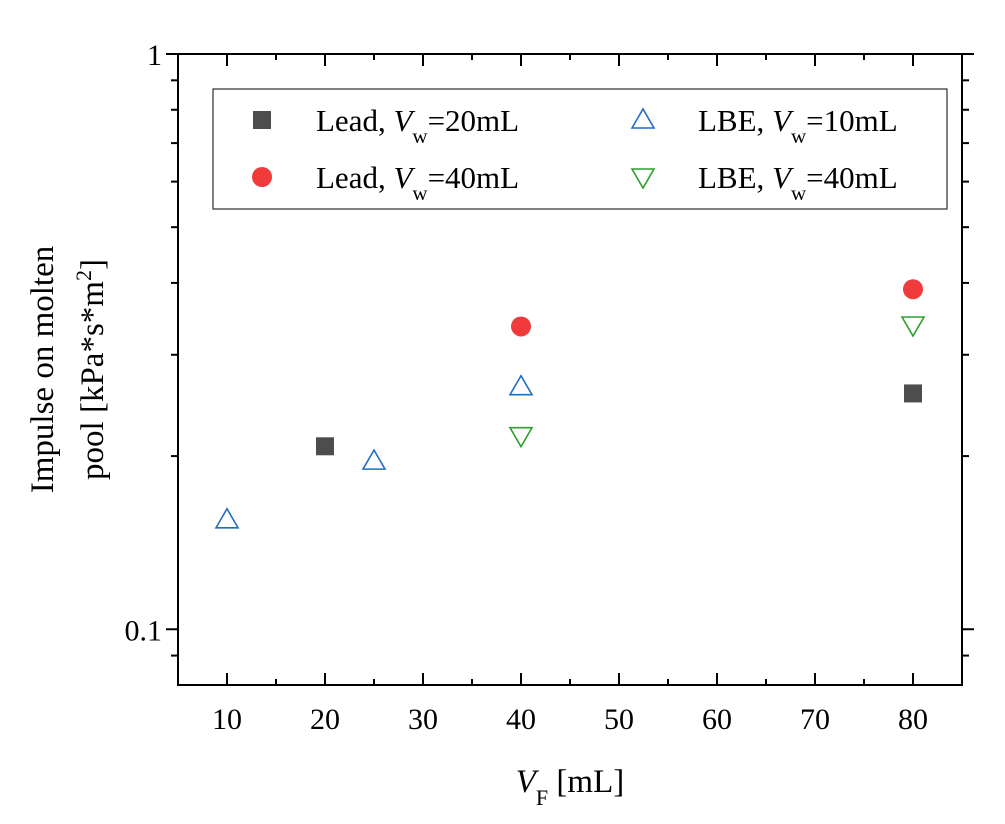 This screenshot has width=1005, height=824. What do you see at coordinates (521, 719) in the screenshot?
I see `x-tick-label: 40` at bounding box center [521, 719].